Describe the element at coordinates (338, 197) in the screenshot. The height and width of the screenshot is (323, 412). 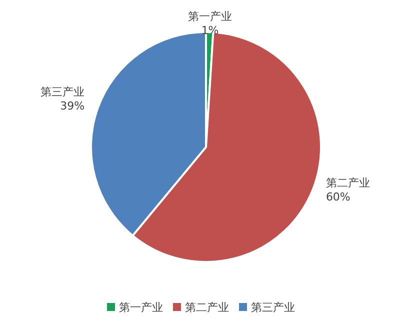
I see `data-label: 60%` at that location.